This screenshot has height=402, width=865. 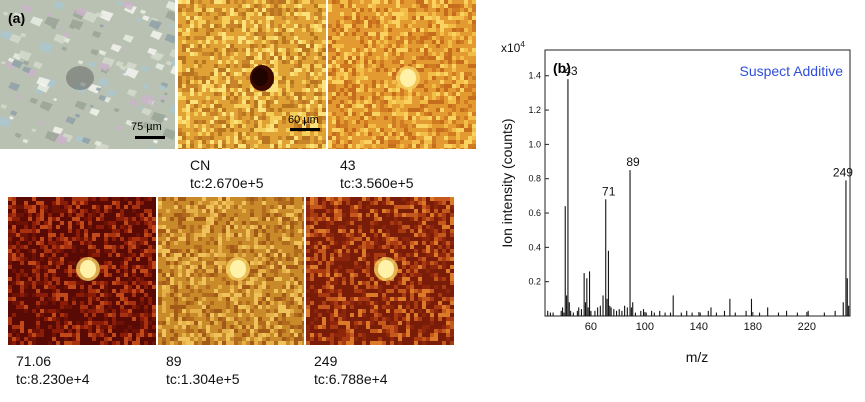 What do you see at coordinates (377, 174) in the screenshot?
I see `caption-43: 43 tc:3.560e+5` at bounding box center [377, 174].